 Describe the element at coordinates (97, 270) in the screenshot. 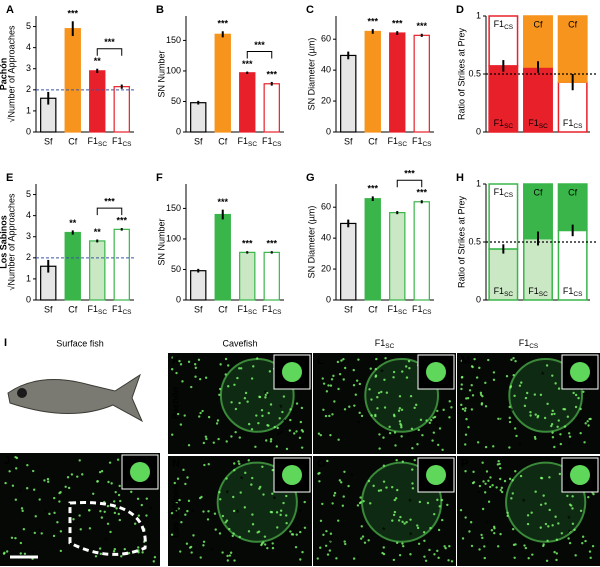

I see `bar` at that location.